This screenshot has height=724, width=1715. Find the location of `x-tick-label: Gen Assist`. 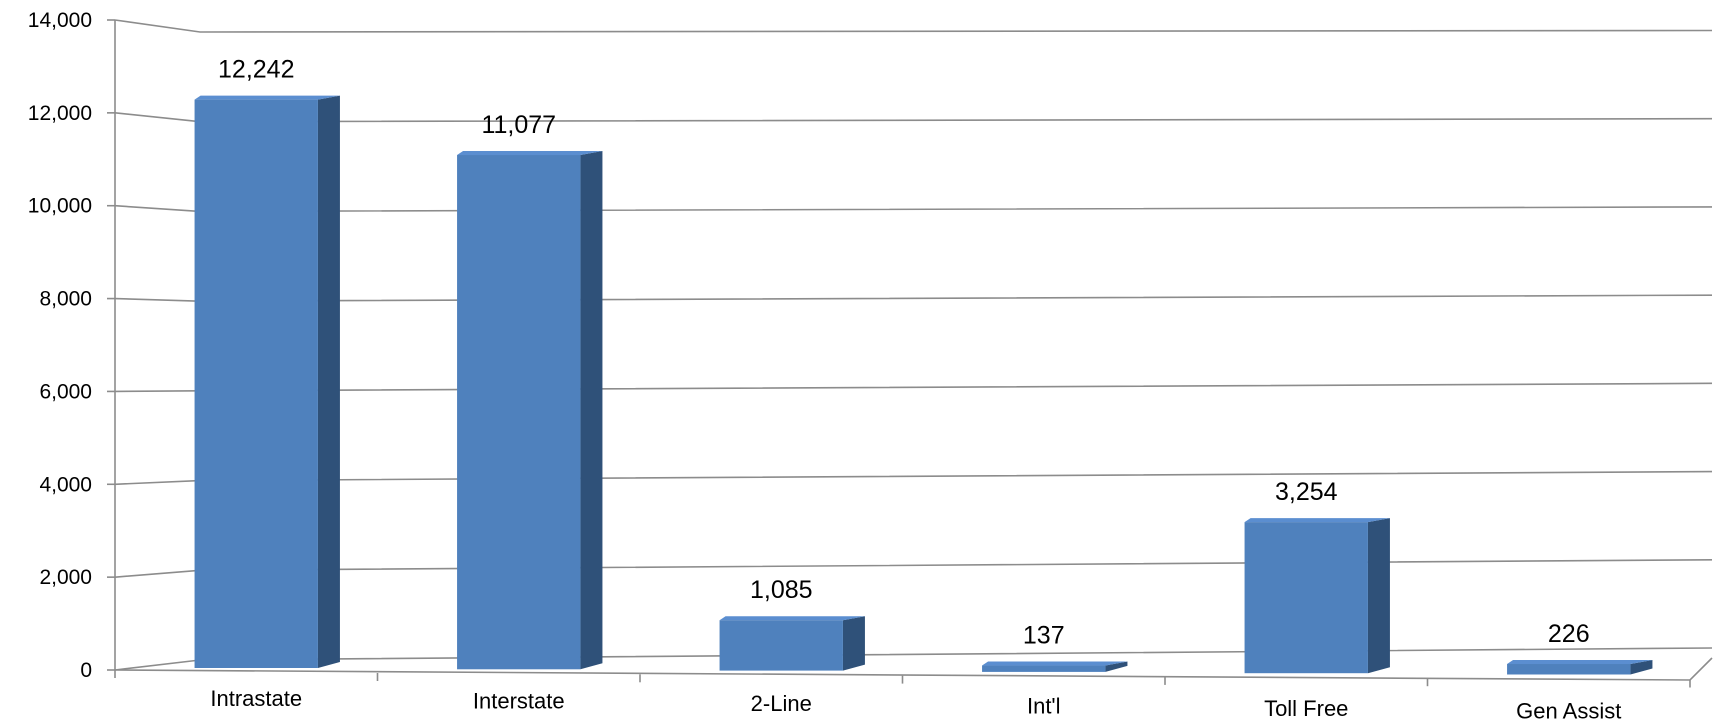

x-tick-label: Gen Assist is located at coordinates (1568, 711).